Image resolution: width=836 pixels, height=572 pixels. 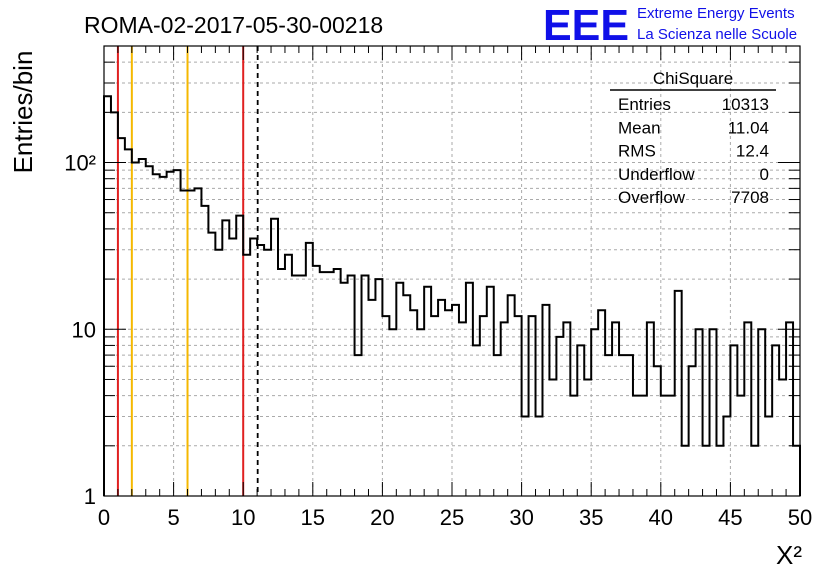 I want to click on logo-tagline-2: La Scienza nelle Scuole, so click(x=717, y=34).